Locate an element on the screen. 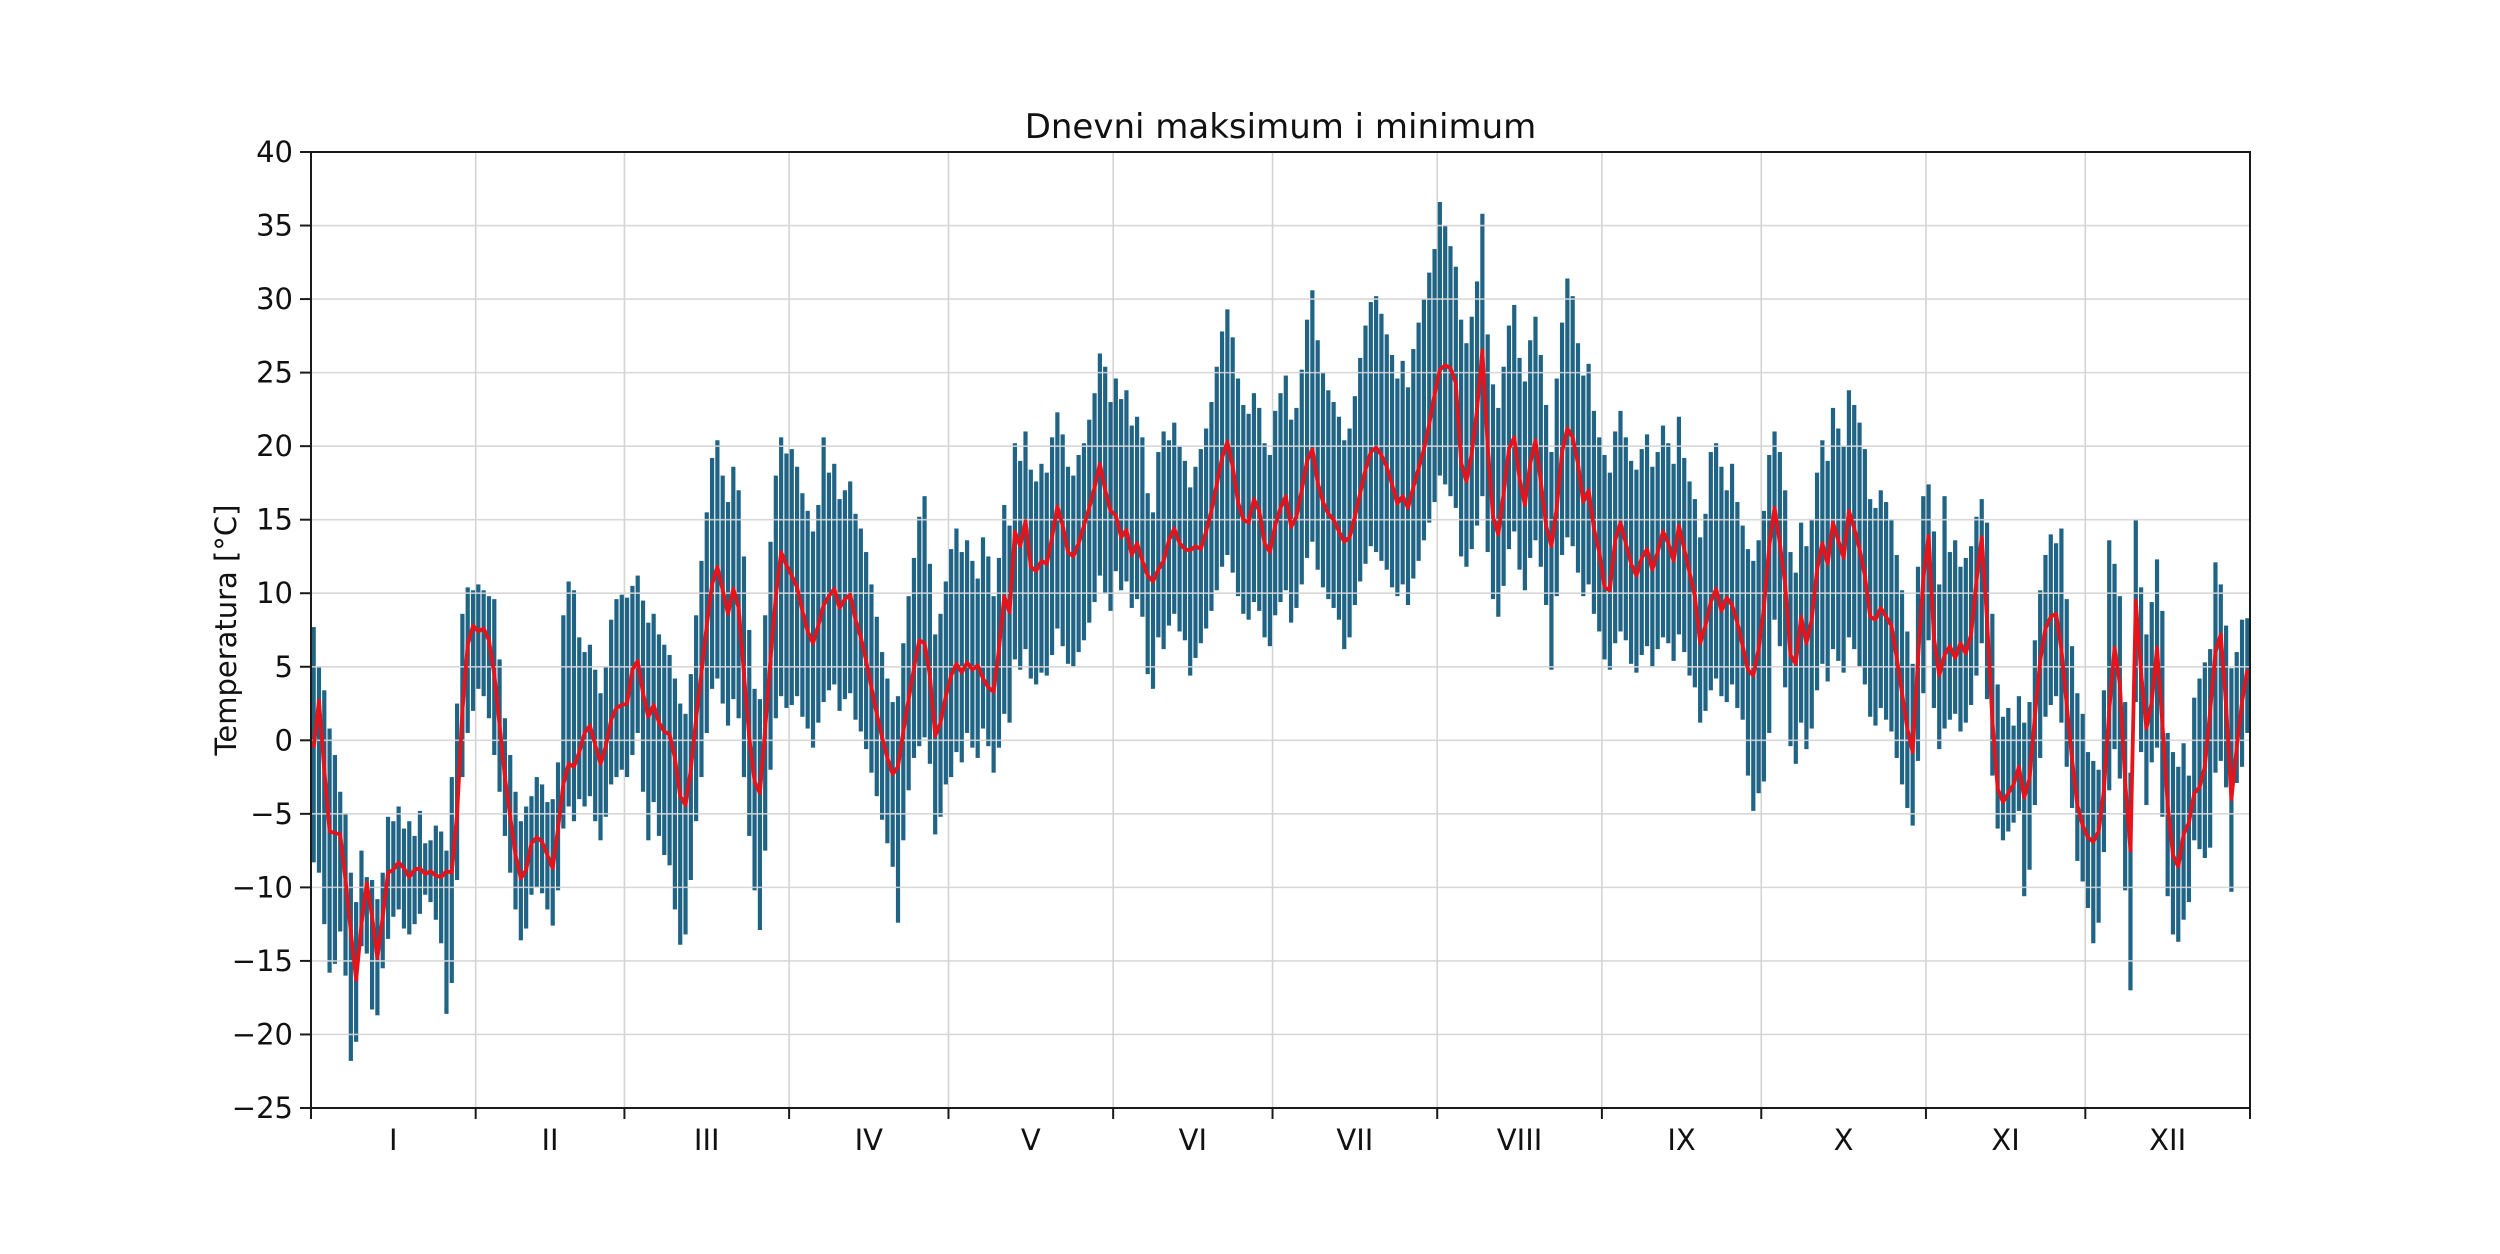 The width and height of the screenshot is (2500, 1254). x-tick-label-month: IX is located at coordinates (1681, 1140).